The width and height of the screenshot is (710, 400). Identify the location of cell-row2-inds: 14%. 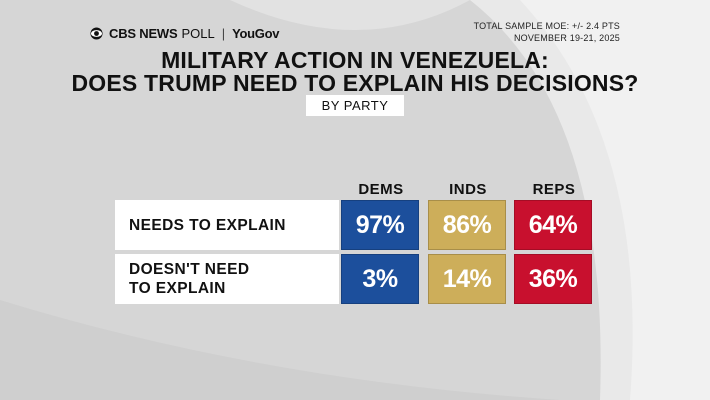
(467, 279).